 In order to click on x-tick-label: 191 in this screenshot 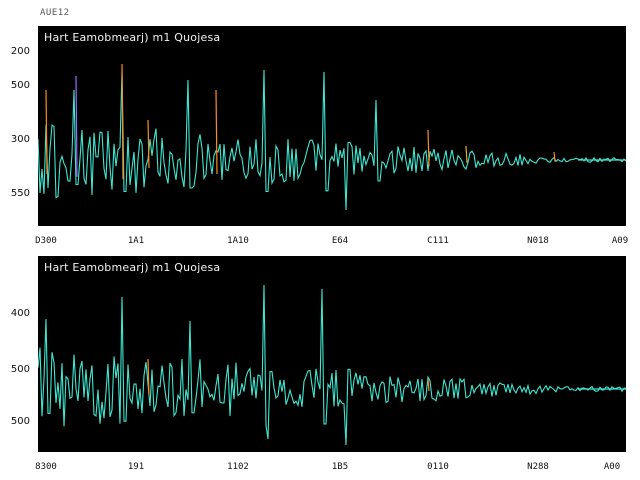, I will do `click(136, 467)`.